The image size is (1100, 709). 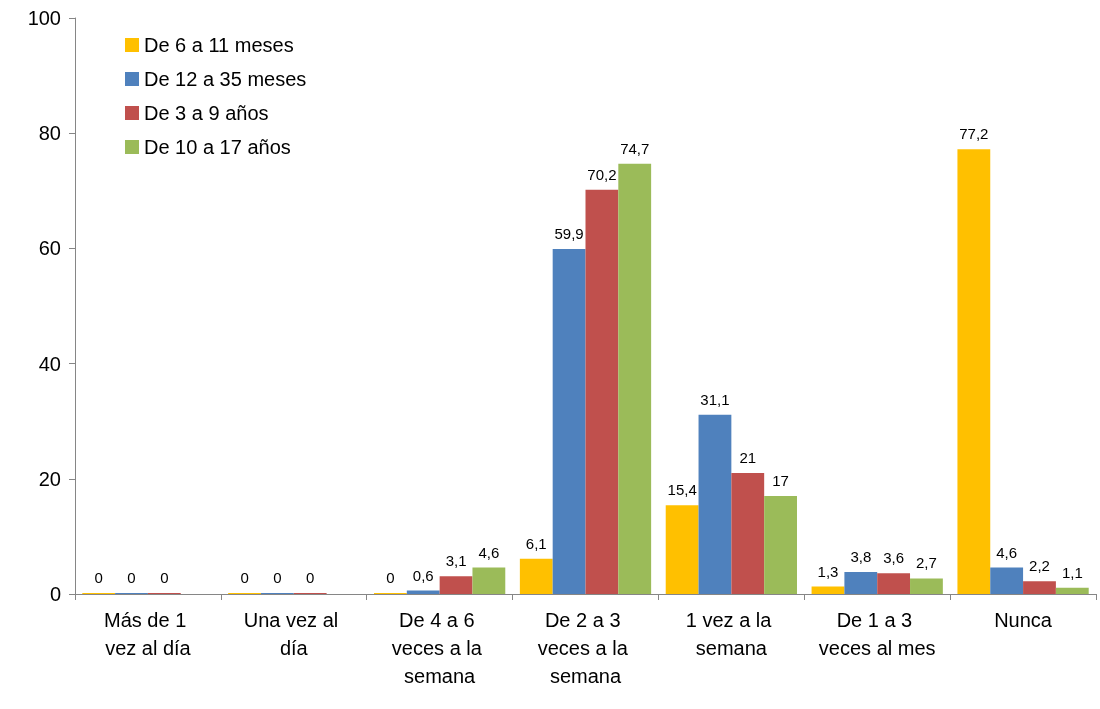 What do you see at coordinates (49, 248) in the screenshot?
I see `y-tick-label: 60` at bounding box center [49, 248].